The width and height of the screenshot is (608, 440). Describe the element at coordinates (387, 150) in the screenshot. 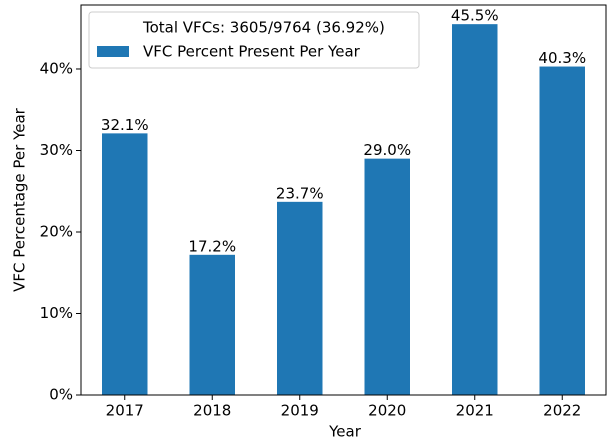

I see `value-label: 29.0%` at that location.